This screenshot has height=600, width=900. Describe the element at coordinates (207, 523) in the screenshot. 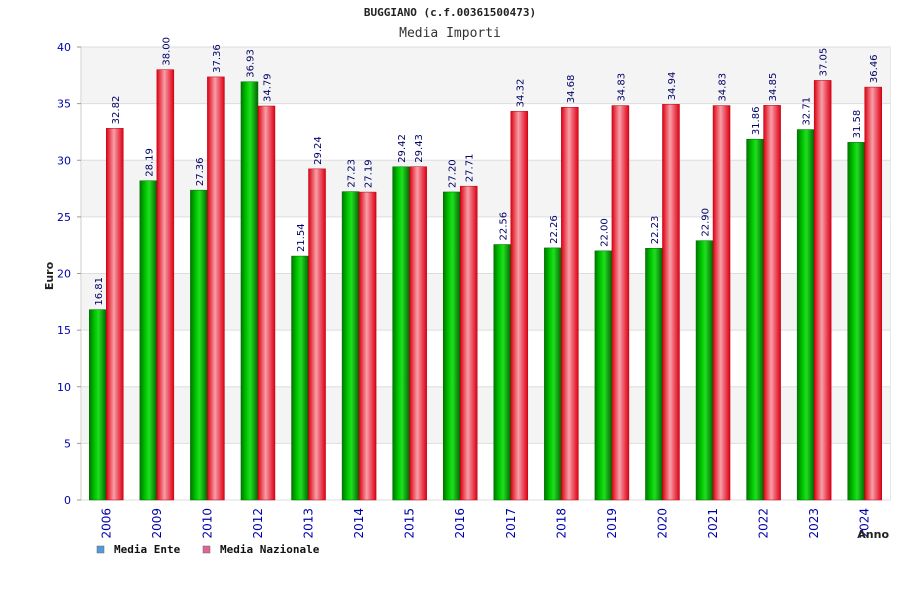

I see `x-tick-label: 2010` at that location.